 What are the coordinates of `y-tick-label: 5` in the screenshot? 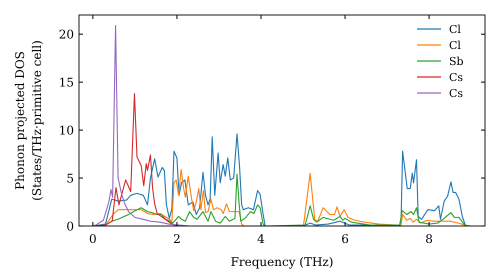 It's located at (70, 179).